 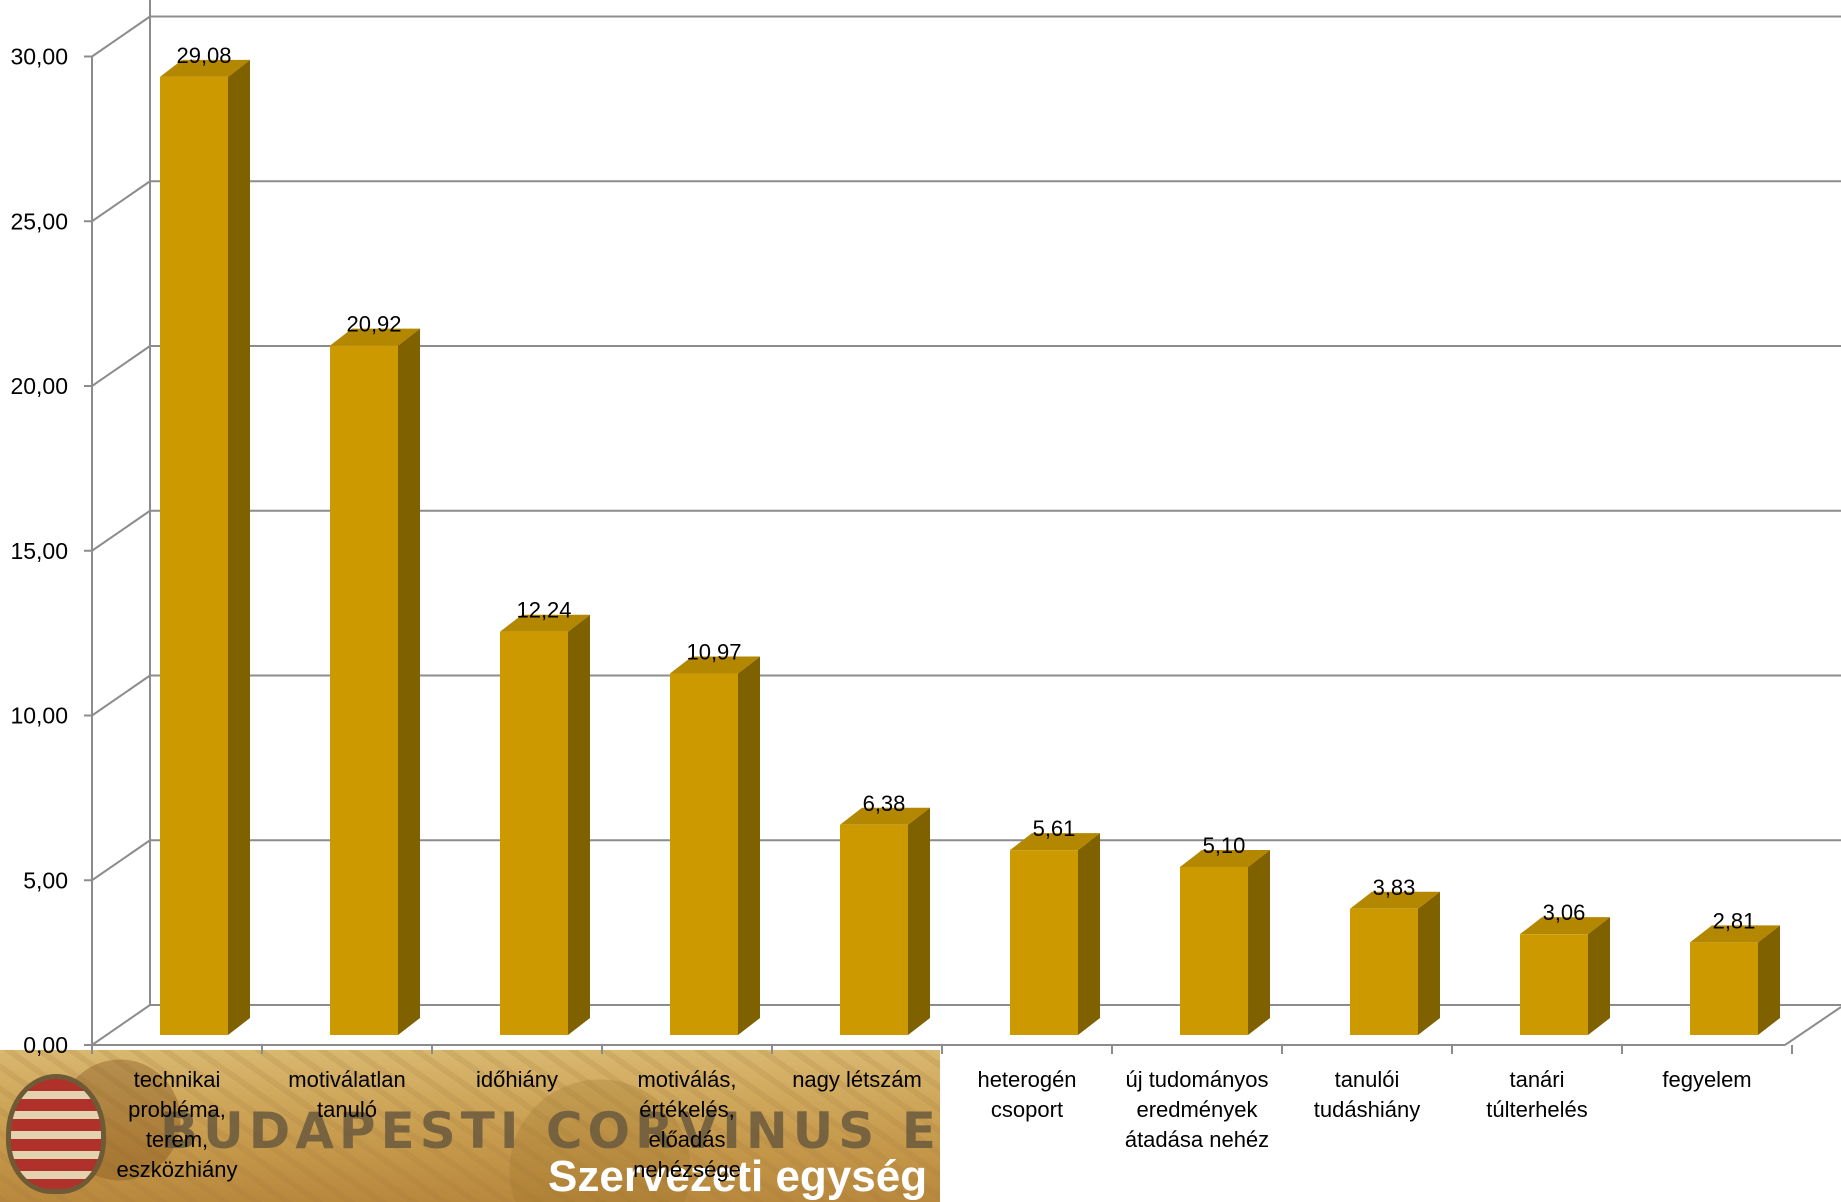 What do you see at coordinates (1367, 1094) in the screenshot?
I see `x-tick-label: tanulói tudáshiány` at bounding box center [1367, 1094].